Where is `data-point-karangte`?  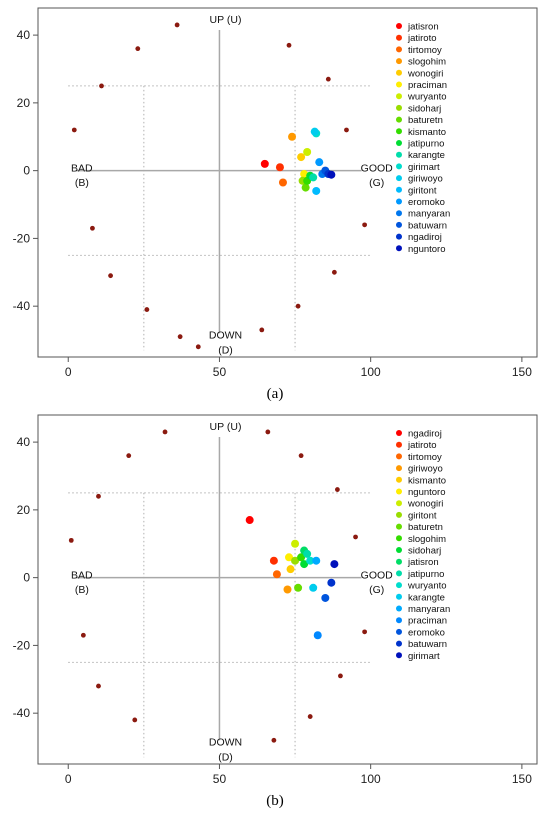
data-point-karangte is located at coordinates (313, 177).